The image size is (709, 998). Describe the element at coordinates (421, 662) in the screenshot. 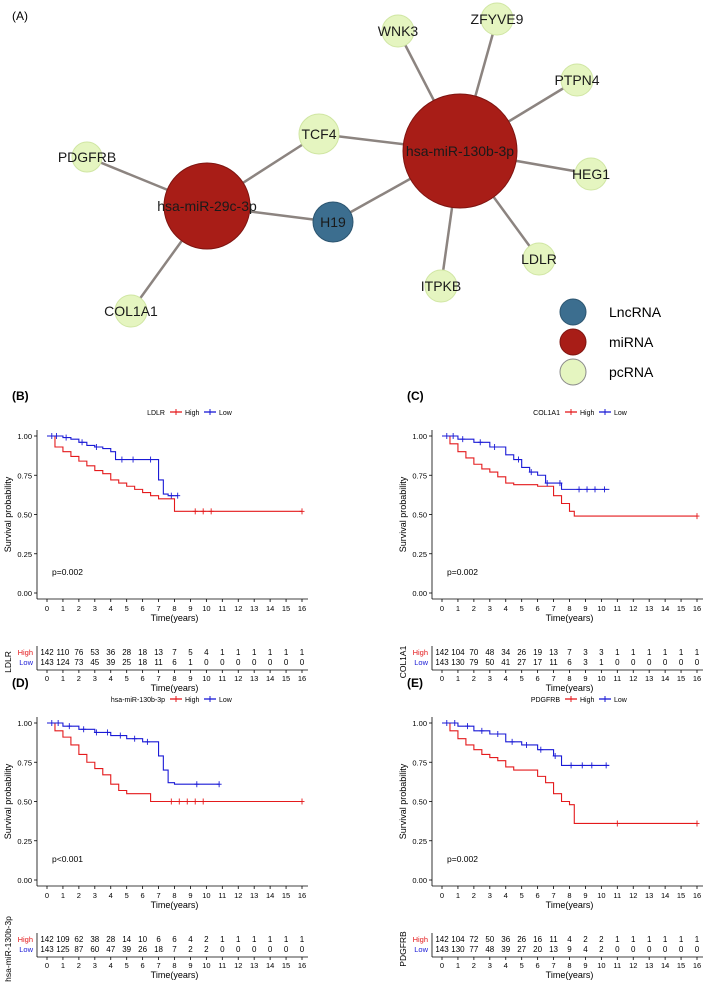

I see `risk-row-label-low-col1a1: Low` at that location.